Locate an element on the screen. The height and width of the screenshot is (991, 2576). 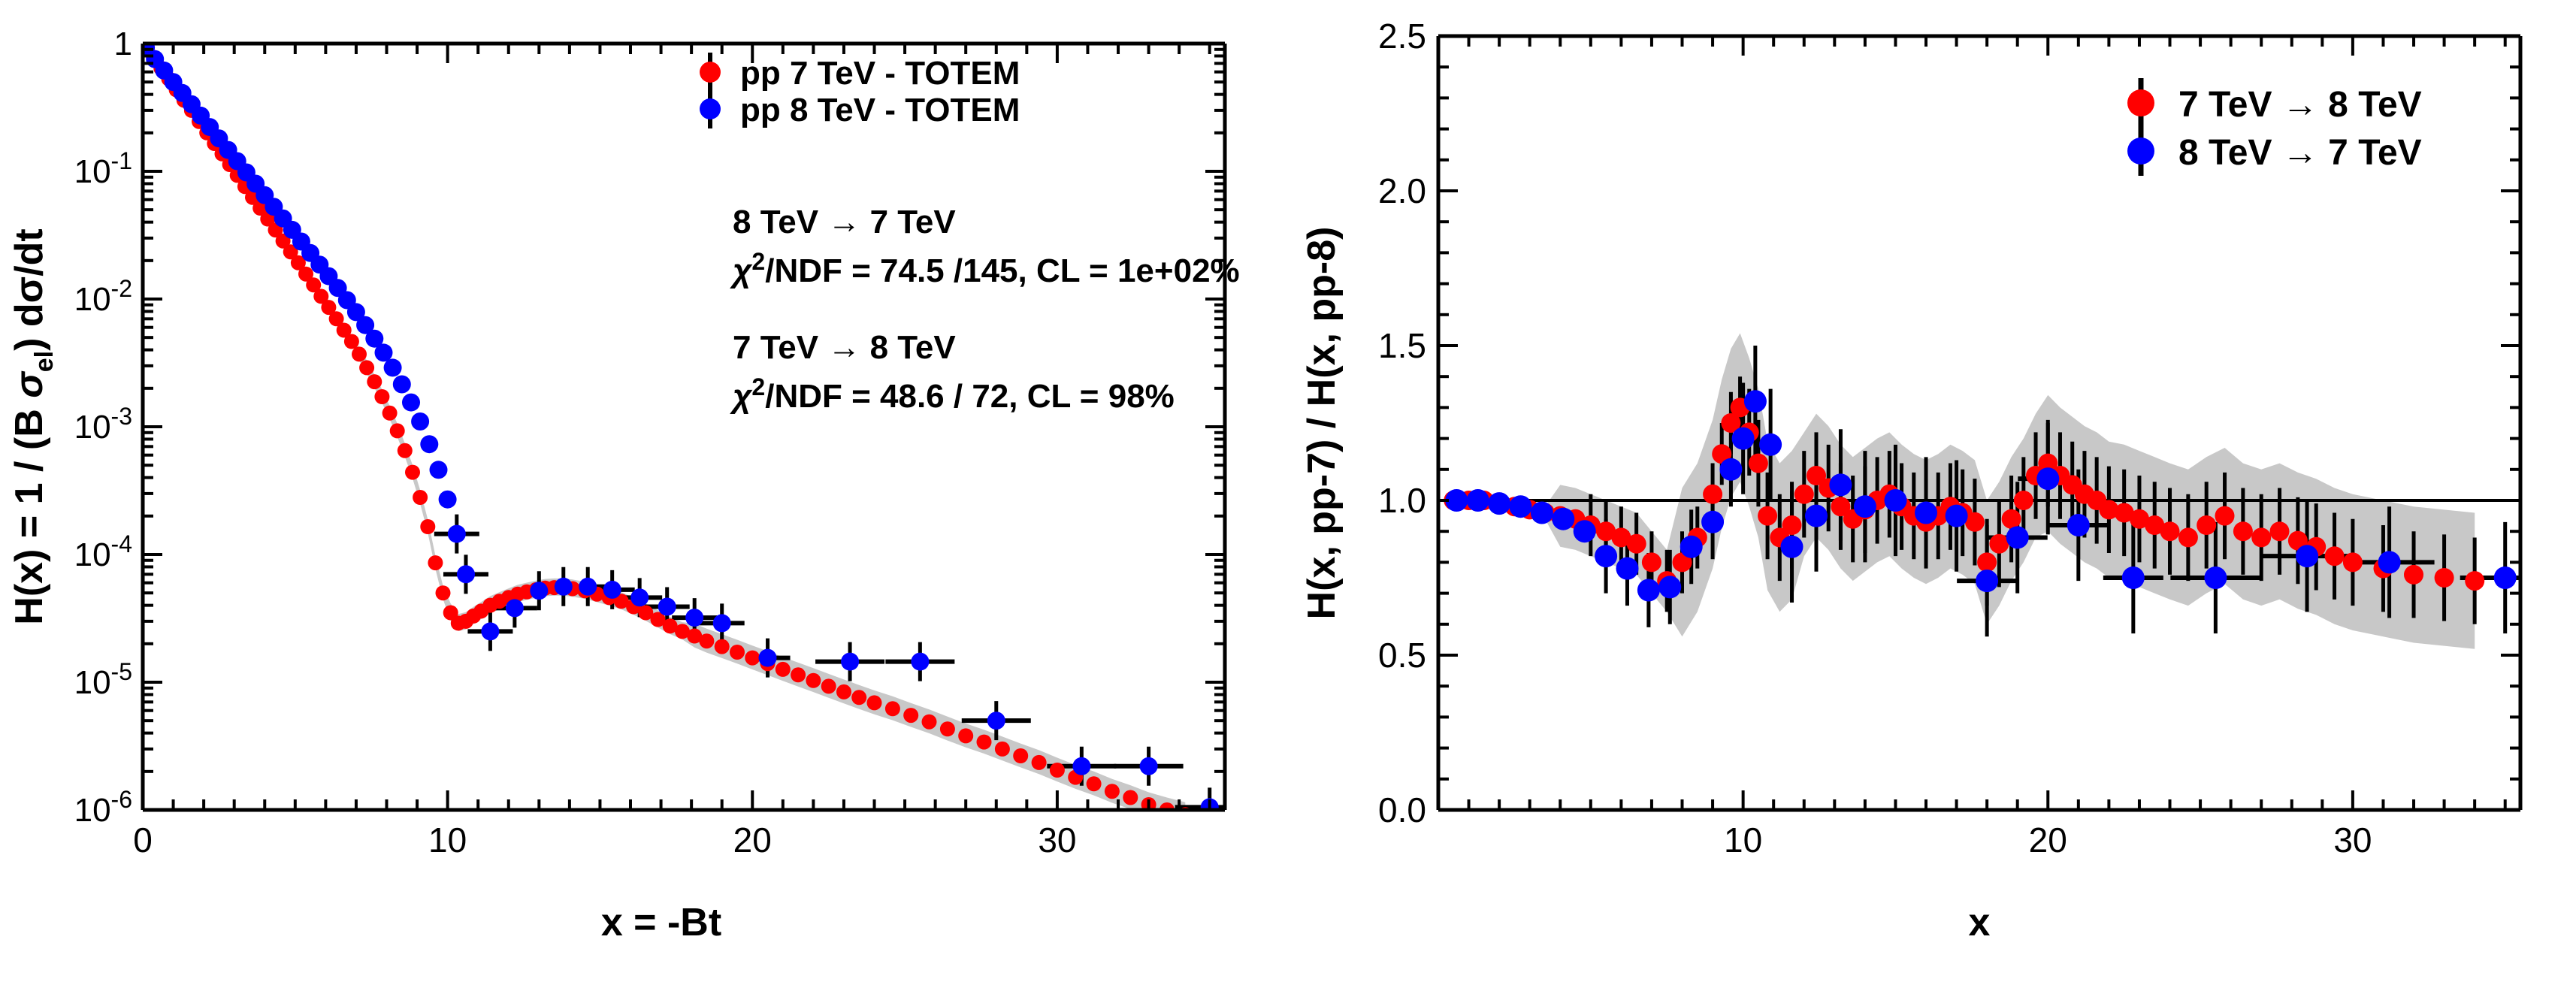
left-legend-item-1: pp 8 TeV - TOTEM is located at coordinates (860, 108).